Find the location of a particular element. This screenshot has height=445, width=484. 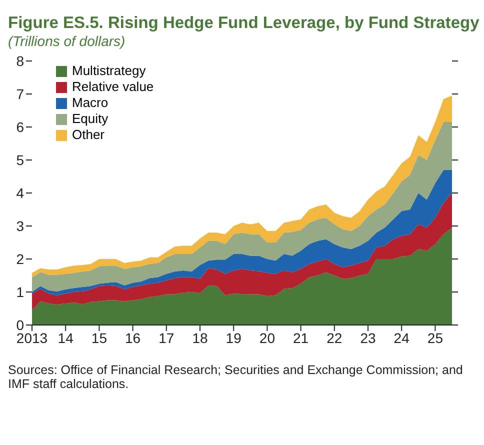

y-tick-label: 6 is located at coordinates (20, 126).